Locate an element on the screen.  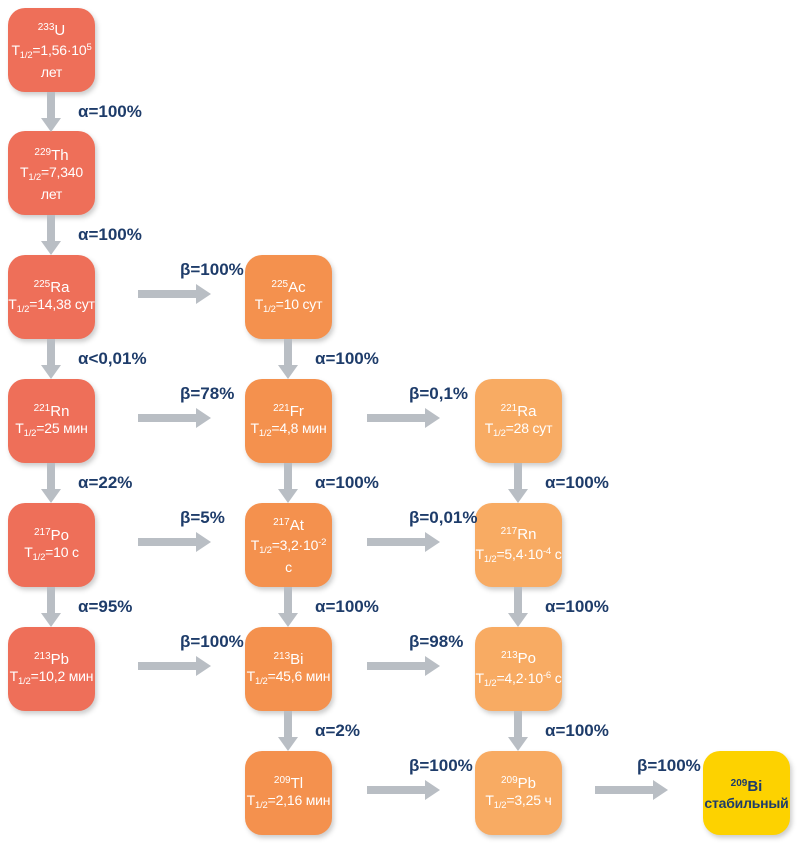
half-life-label: T1/2=3,2·10-2 is located at coordinates (288, 546).